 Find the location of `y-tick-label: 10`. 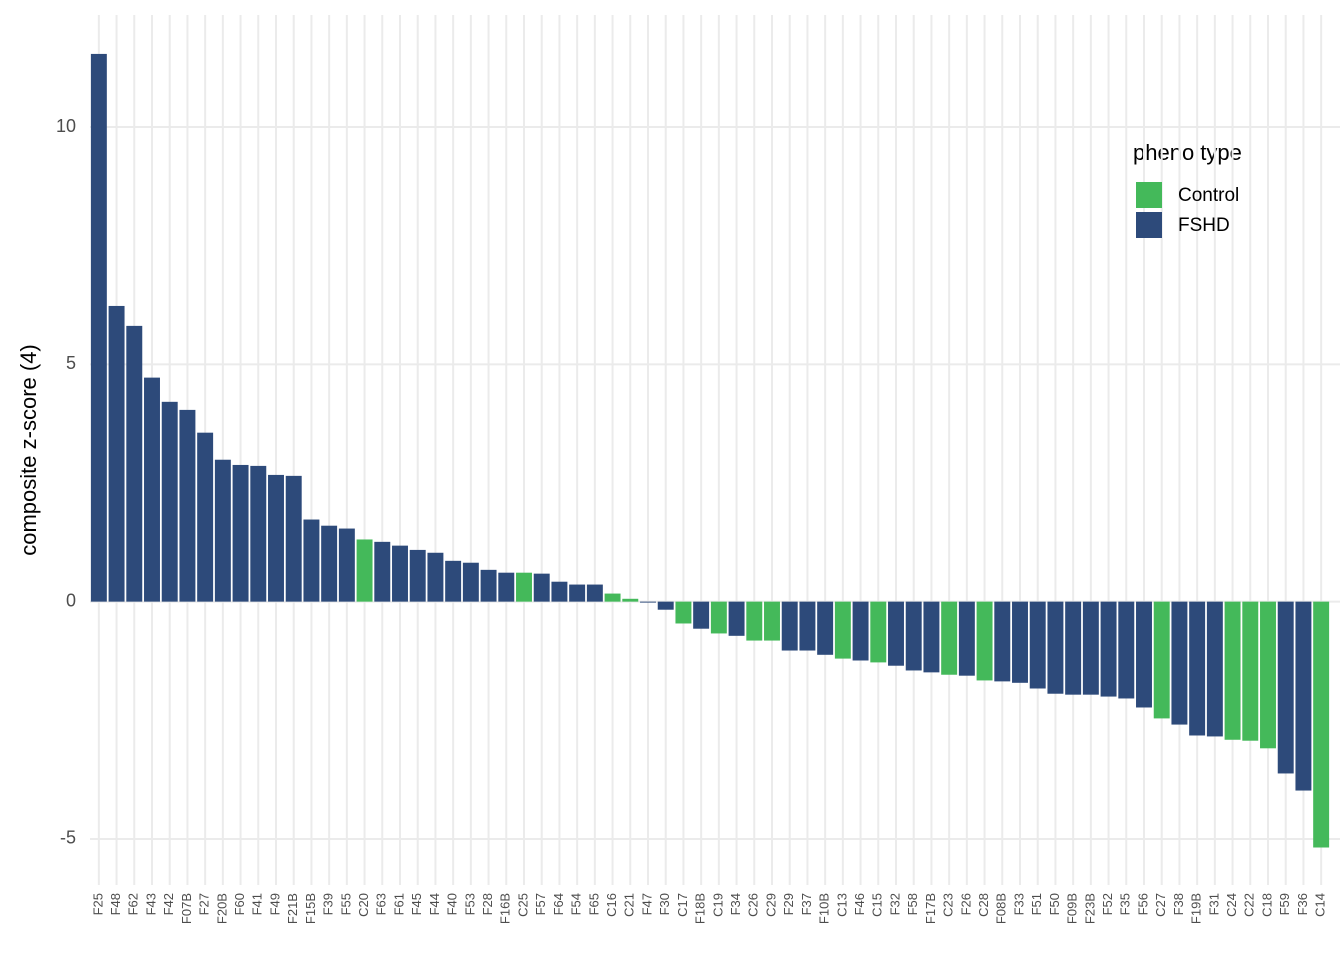

y-tick-label: 10 is located at coordinates (66, 126).